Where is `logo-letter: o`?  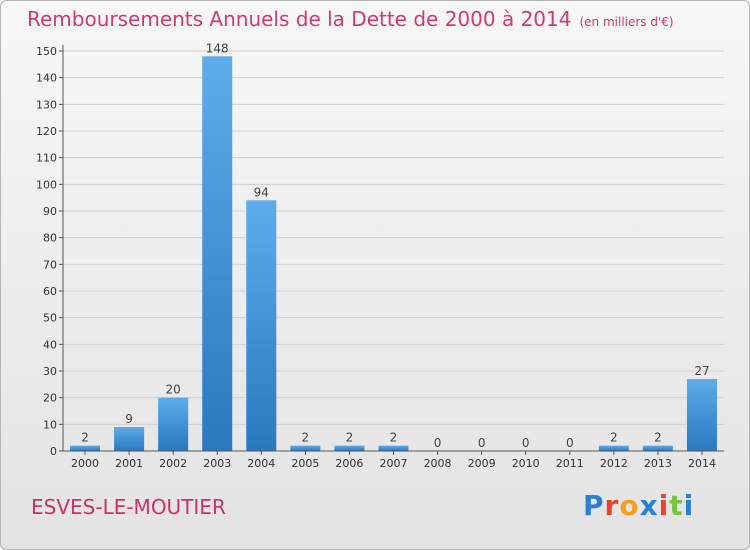
logo-letter: o is located at coordinates (629, 505).